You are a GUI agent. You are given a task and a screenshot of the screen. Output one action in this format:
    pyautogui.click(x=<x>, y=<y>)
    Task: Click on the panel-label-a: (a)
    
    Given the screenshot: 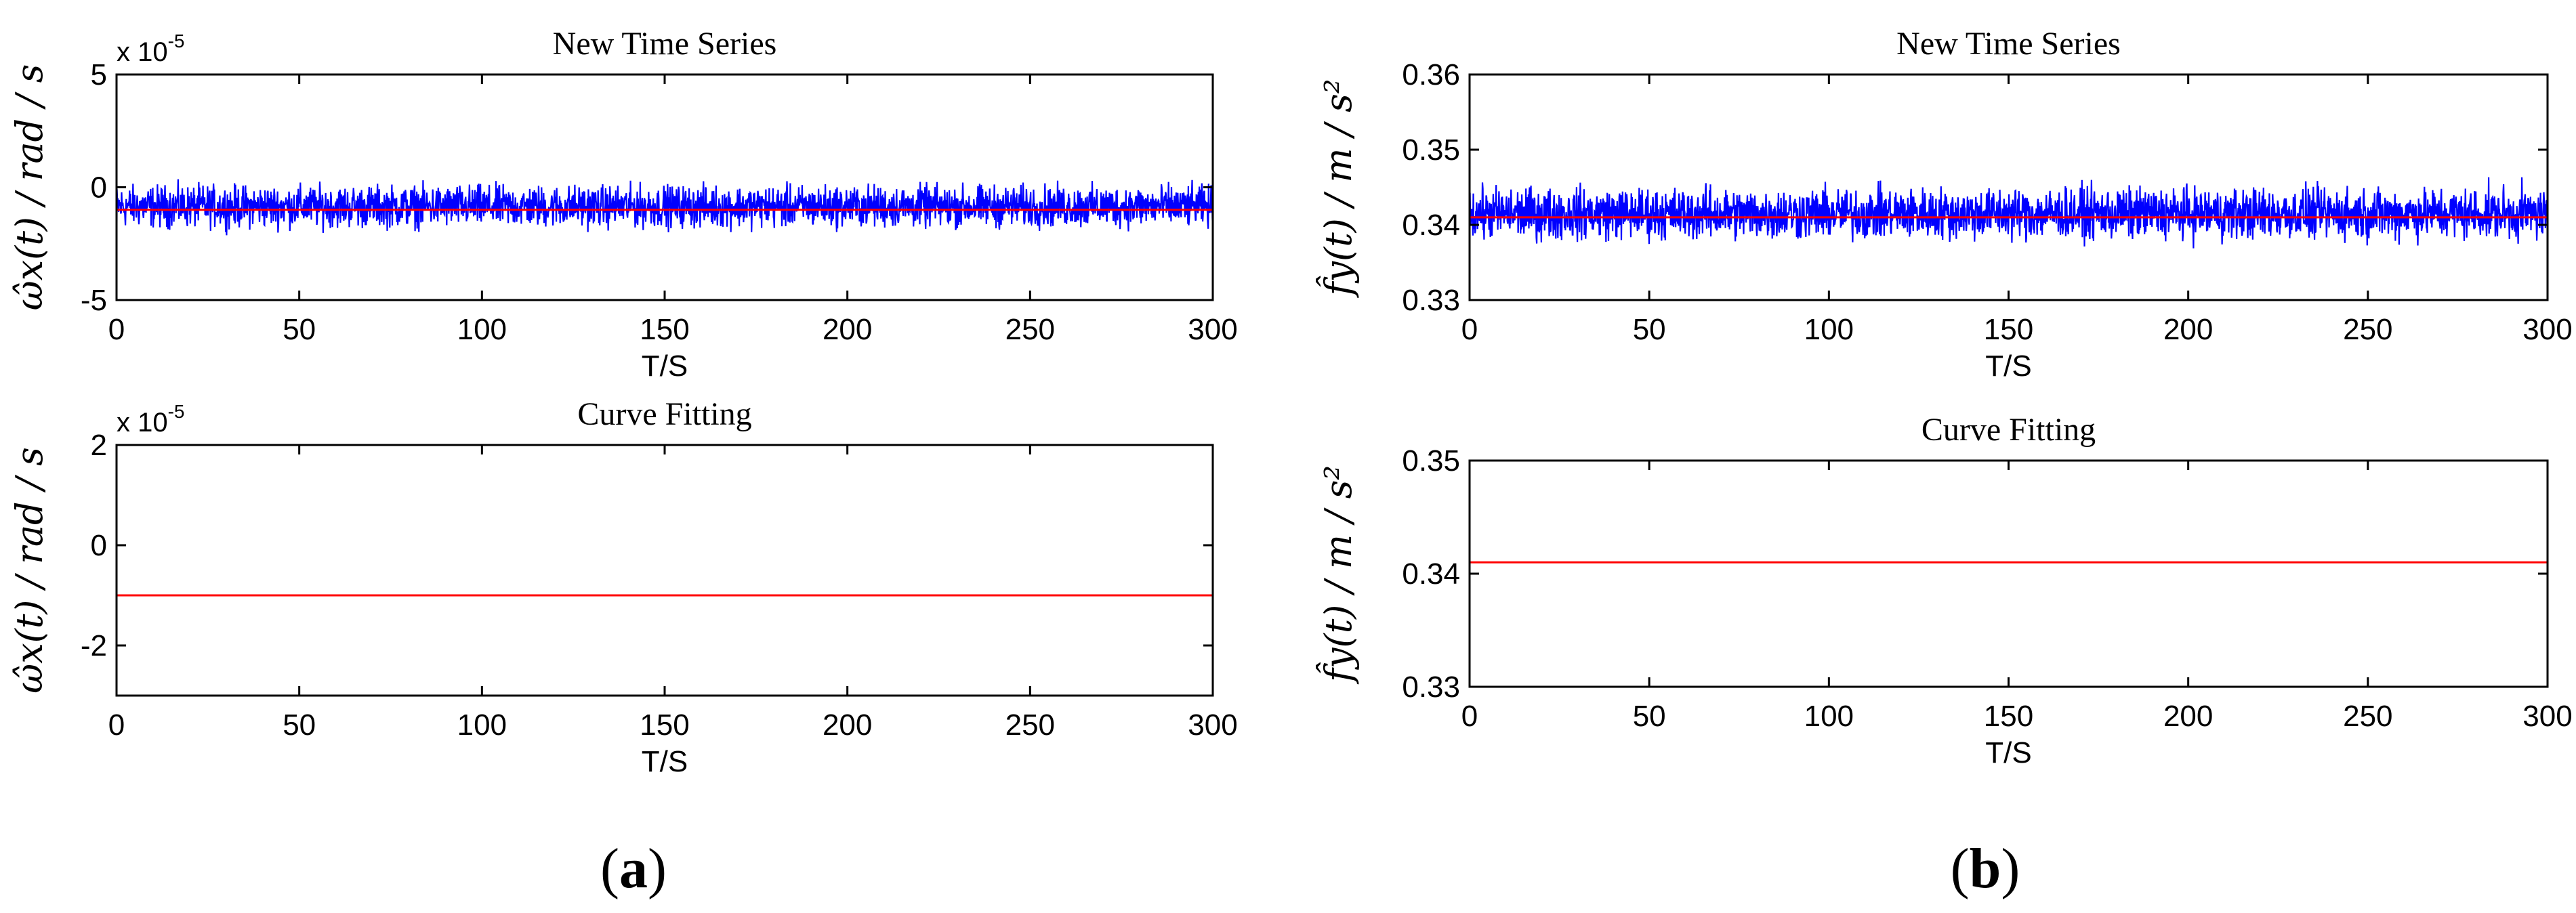 What is the action you would take?
    pyautogui.click(x=633, y=868)
    